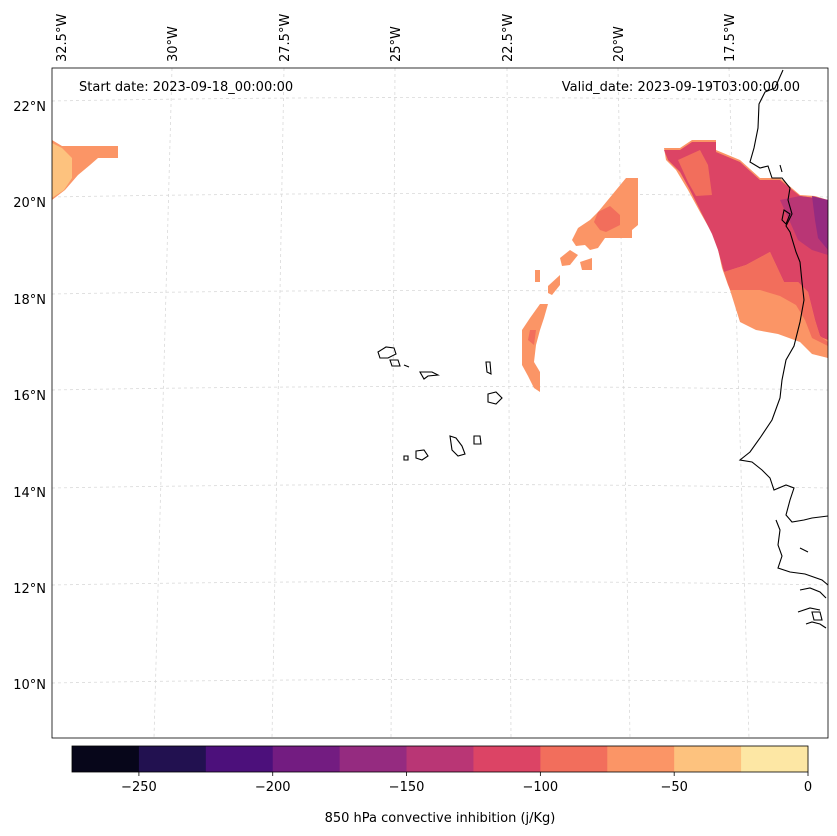 The height and width of the screenshot is (836, 837). I want to click on colorbar-tick-label: 0, so click(808, 787).